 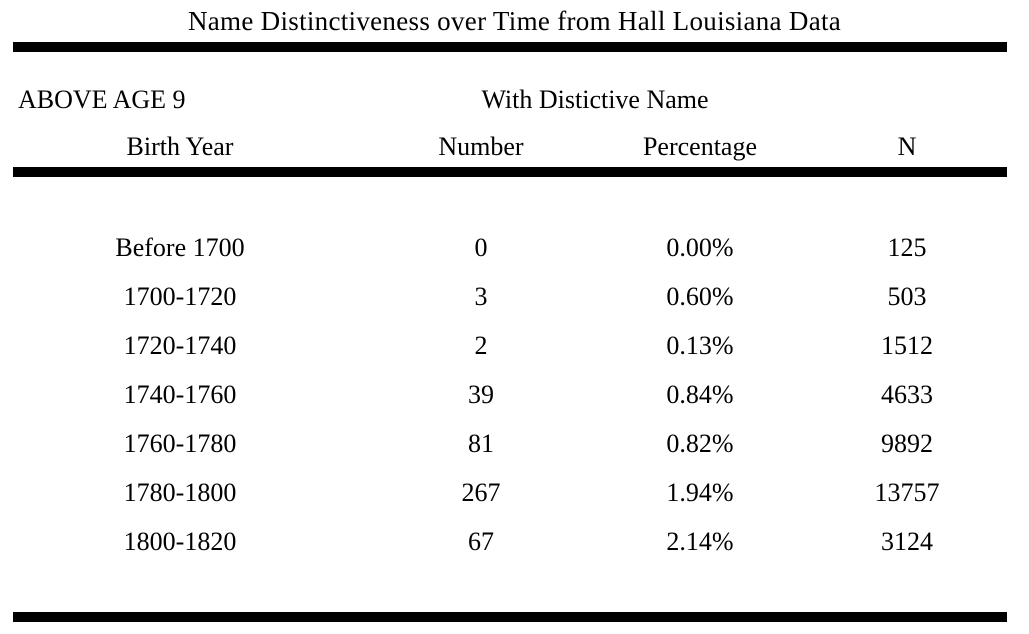 I want to click on cell-number: 267, so click(x=481, y=492).